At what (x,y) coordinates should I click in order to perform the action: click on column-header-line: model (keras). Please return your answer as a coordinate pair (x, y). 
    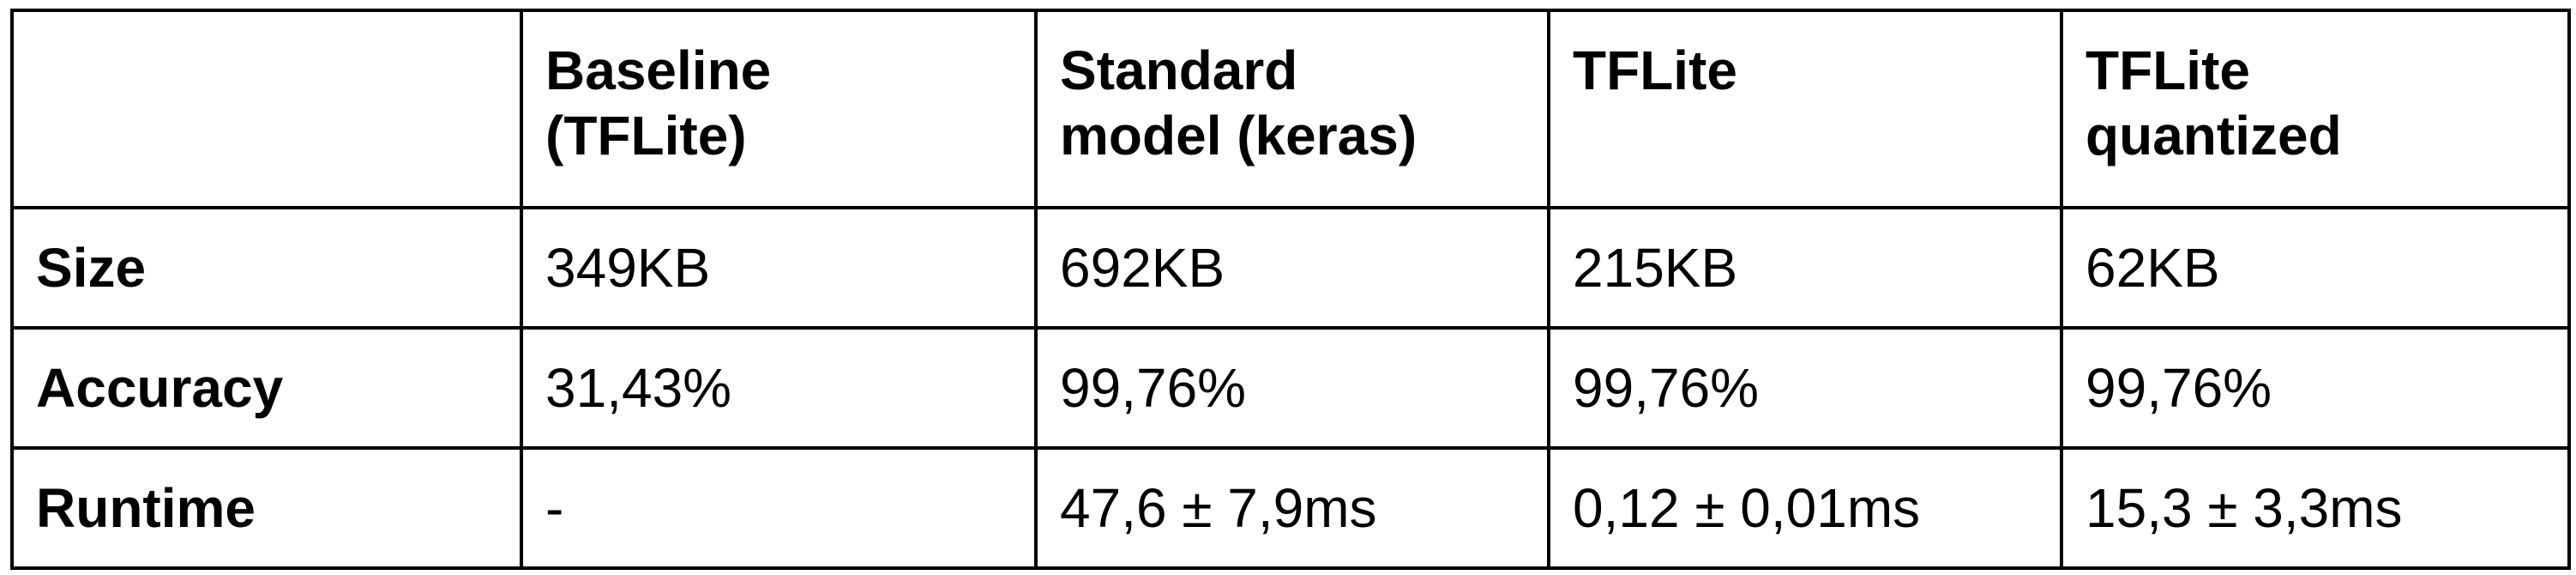
    Looking at the image, I should click on (1238, 135).